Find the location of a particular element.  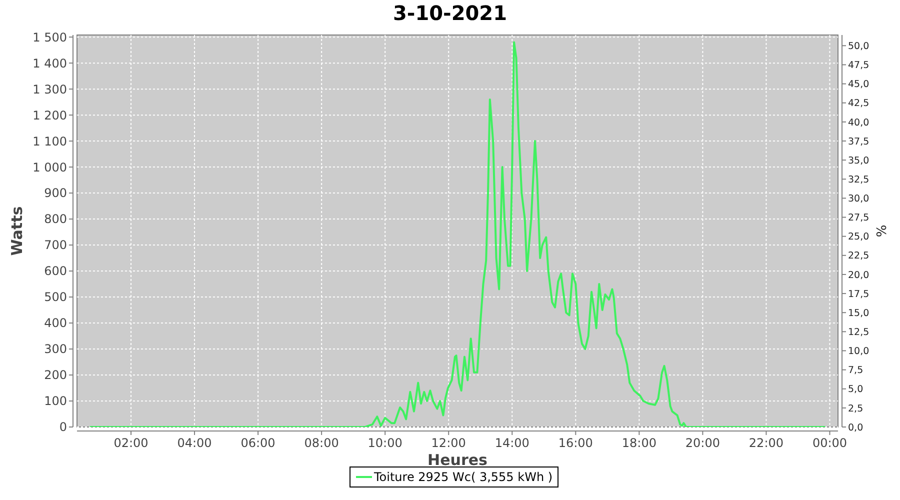

x-tick-label: 22:00 is located at coordinates (766, 443).